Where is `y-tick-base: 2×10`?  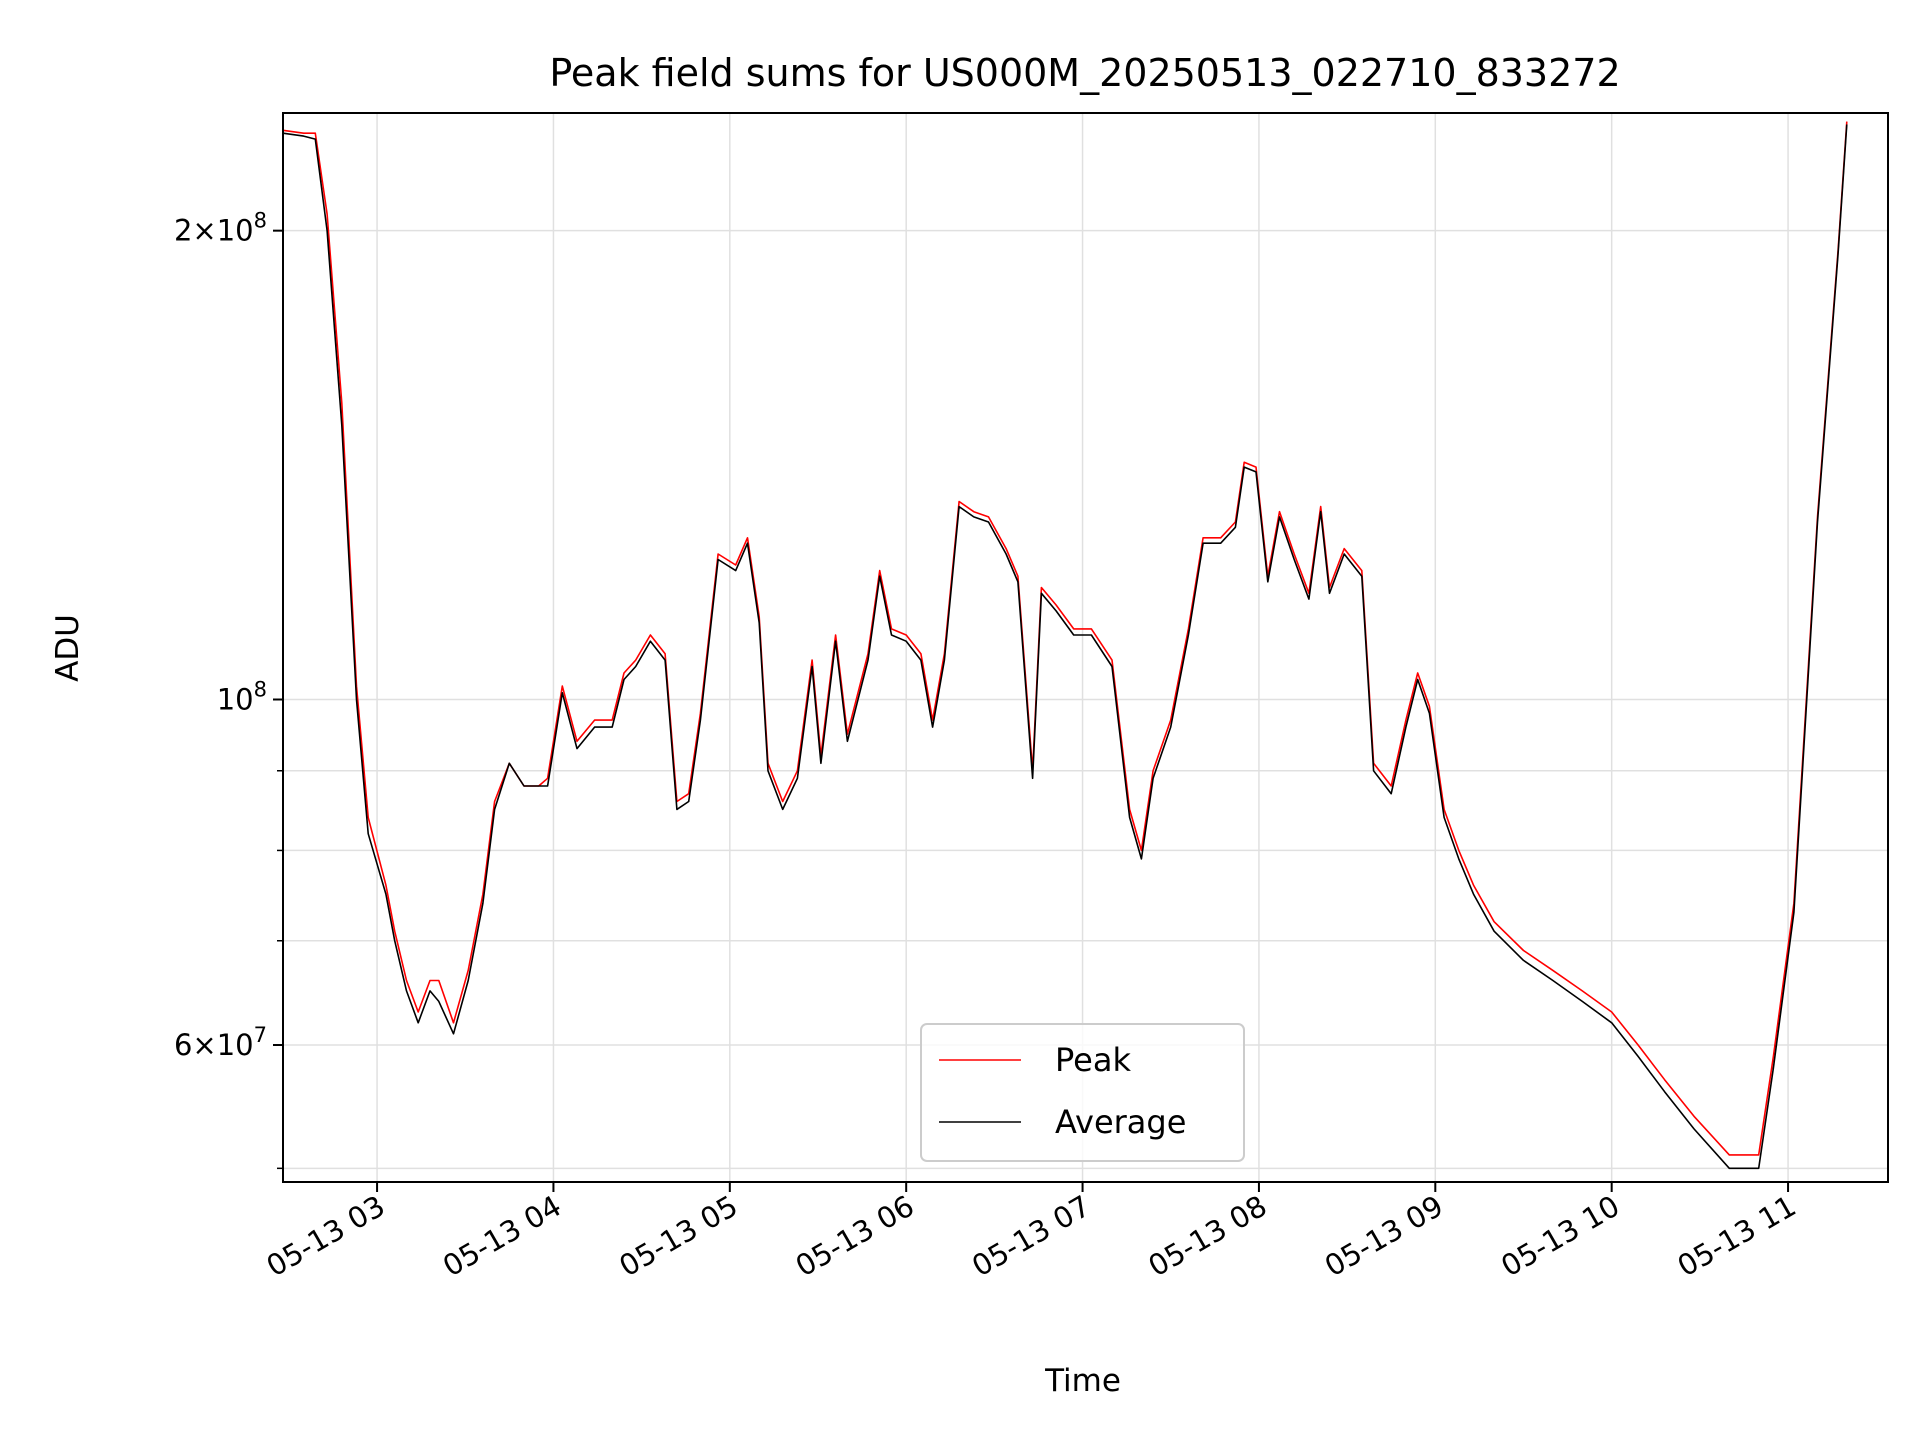 y-tick-base: 2×10 is located at coordinates (214, 231).